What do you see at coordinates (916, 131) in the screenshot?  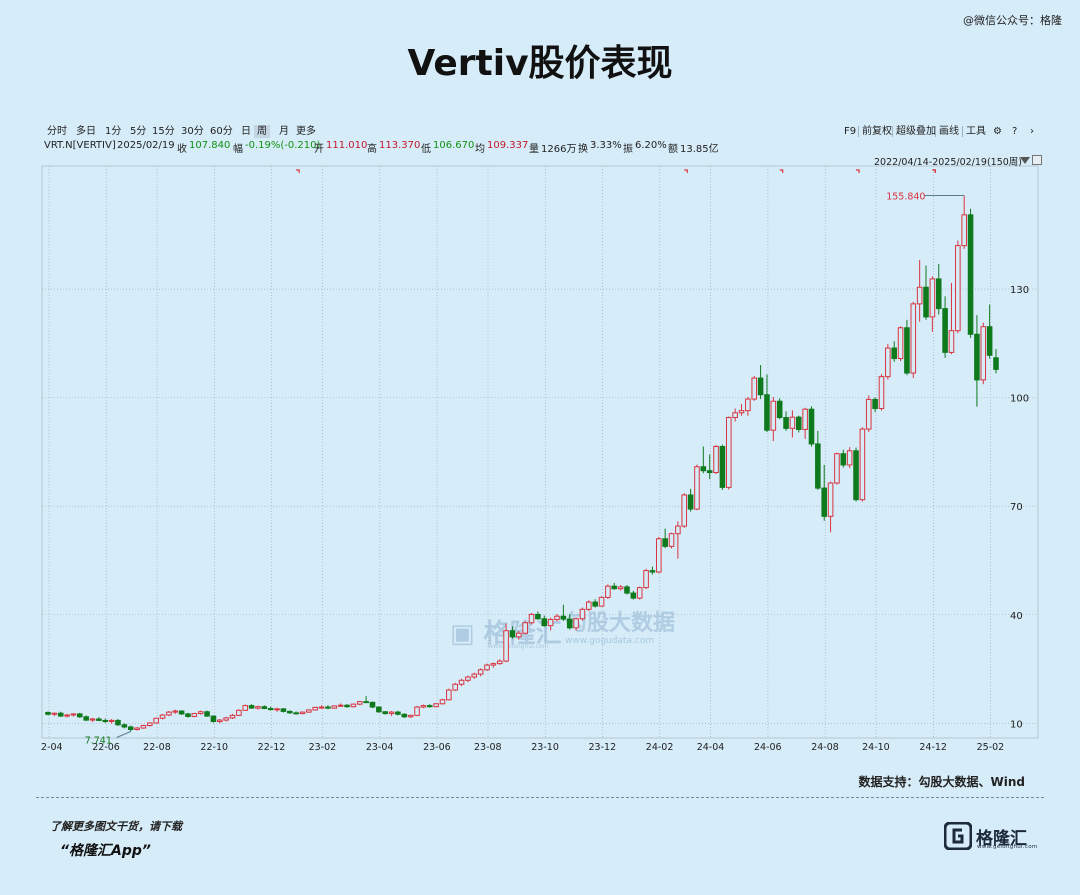 I see `tool-button-2: 超级叠加` at bounding box center [916, 131].